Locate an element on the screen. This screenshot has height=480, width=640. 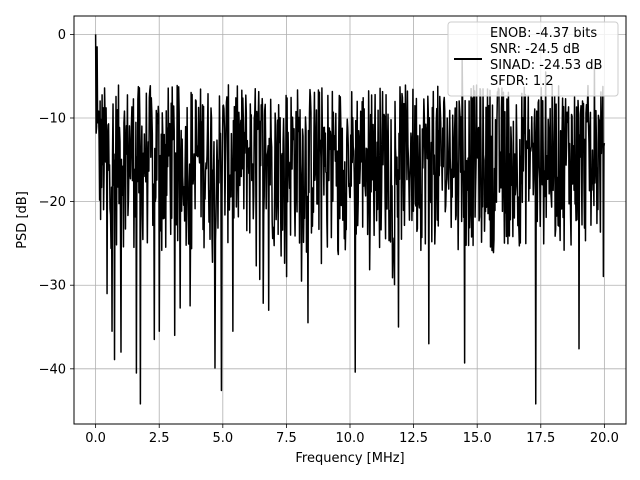
y-tick-label: −10 is located at coordinates (52, 119).